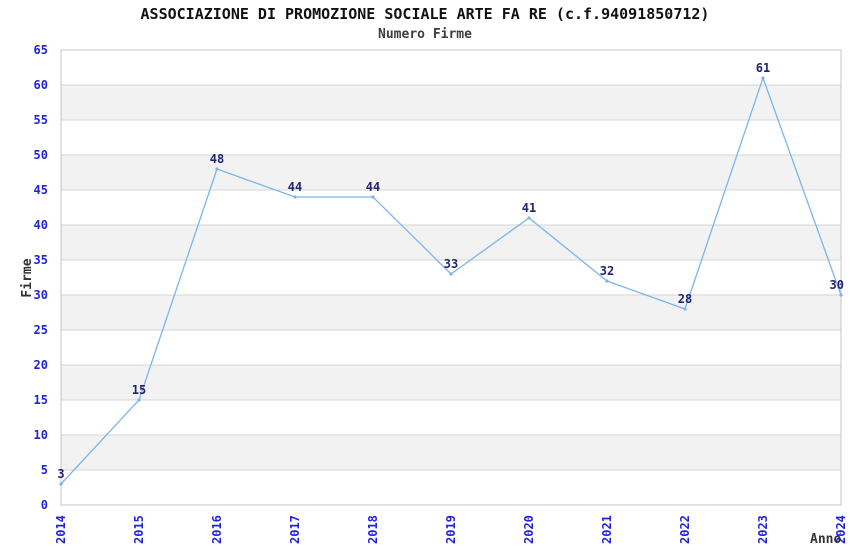  Describe the element at coordinates (529, 529) in the screenshot. I see `x-tick-label: 2020` at that location.